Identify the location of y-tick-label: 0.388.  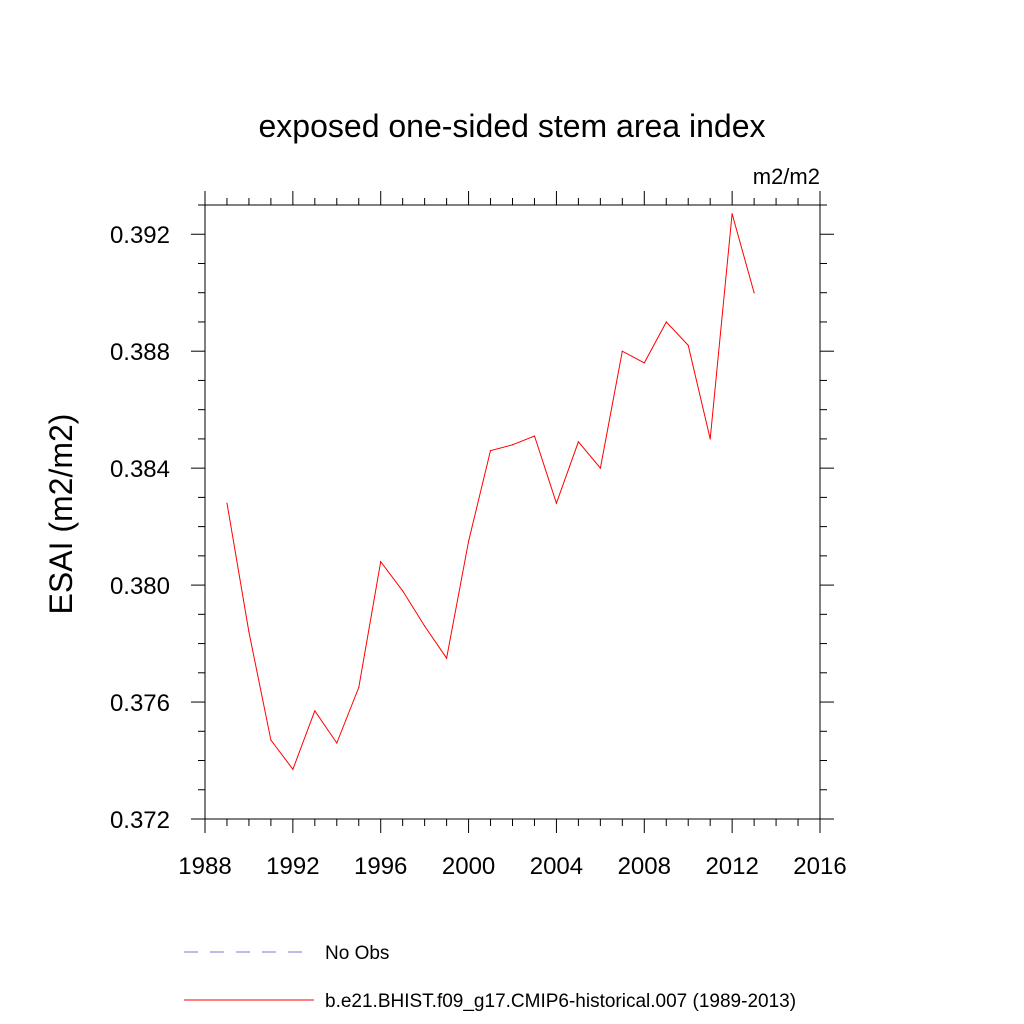
(140, 352).